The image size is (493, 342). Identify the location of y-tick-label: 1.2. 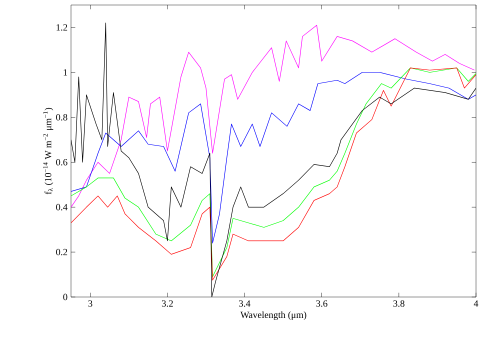
(62, 27).